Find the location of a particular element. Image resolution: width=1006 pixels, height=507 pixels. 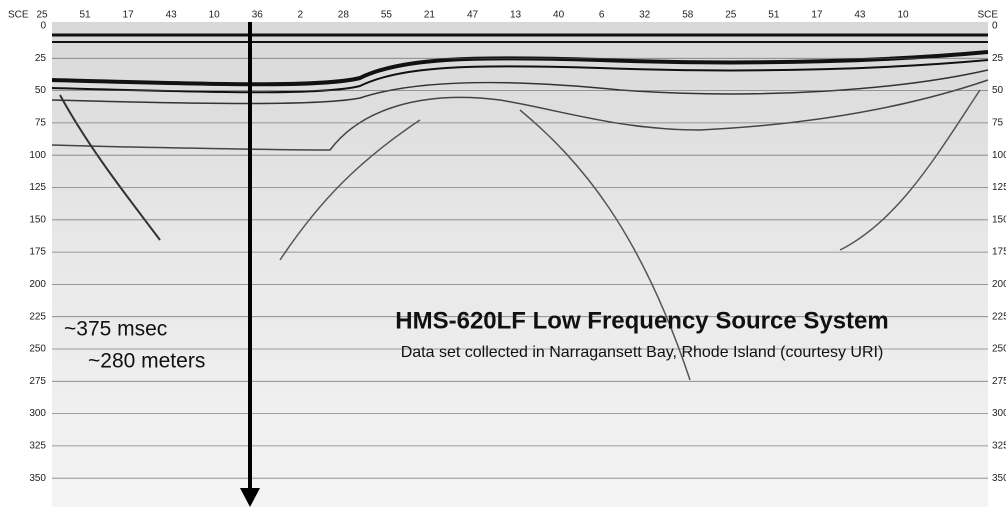

arrow-head is located at coordinates (250, 497).